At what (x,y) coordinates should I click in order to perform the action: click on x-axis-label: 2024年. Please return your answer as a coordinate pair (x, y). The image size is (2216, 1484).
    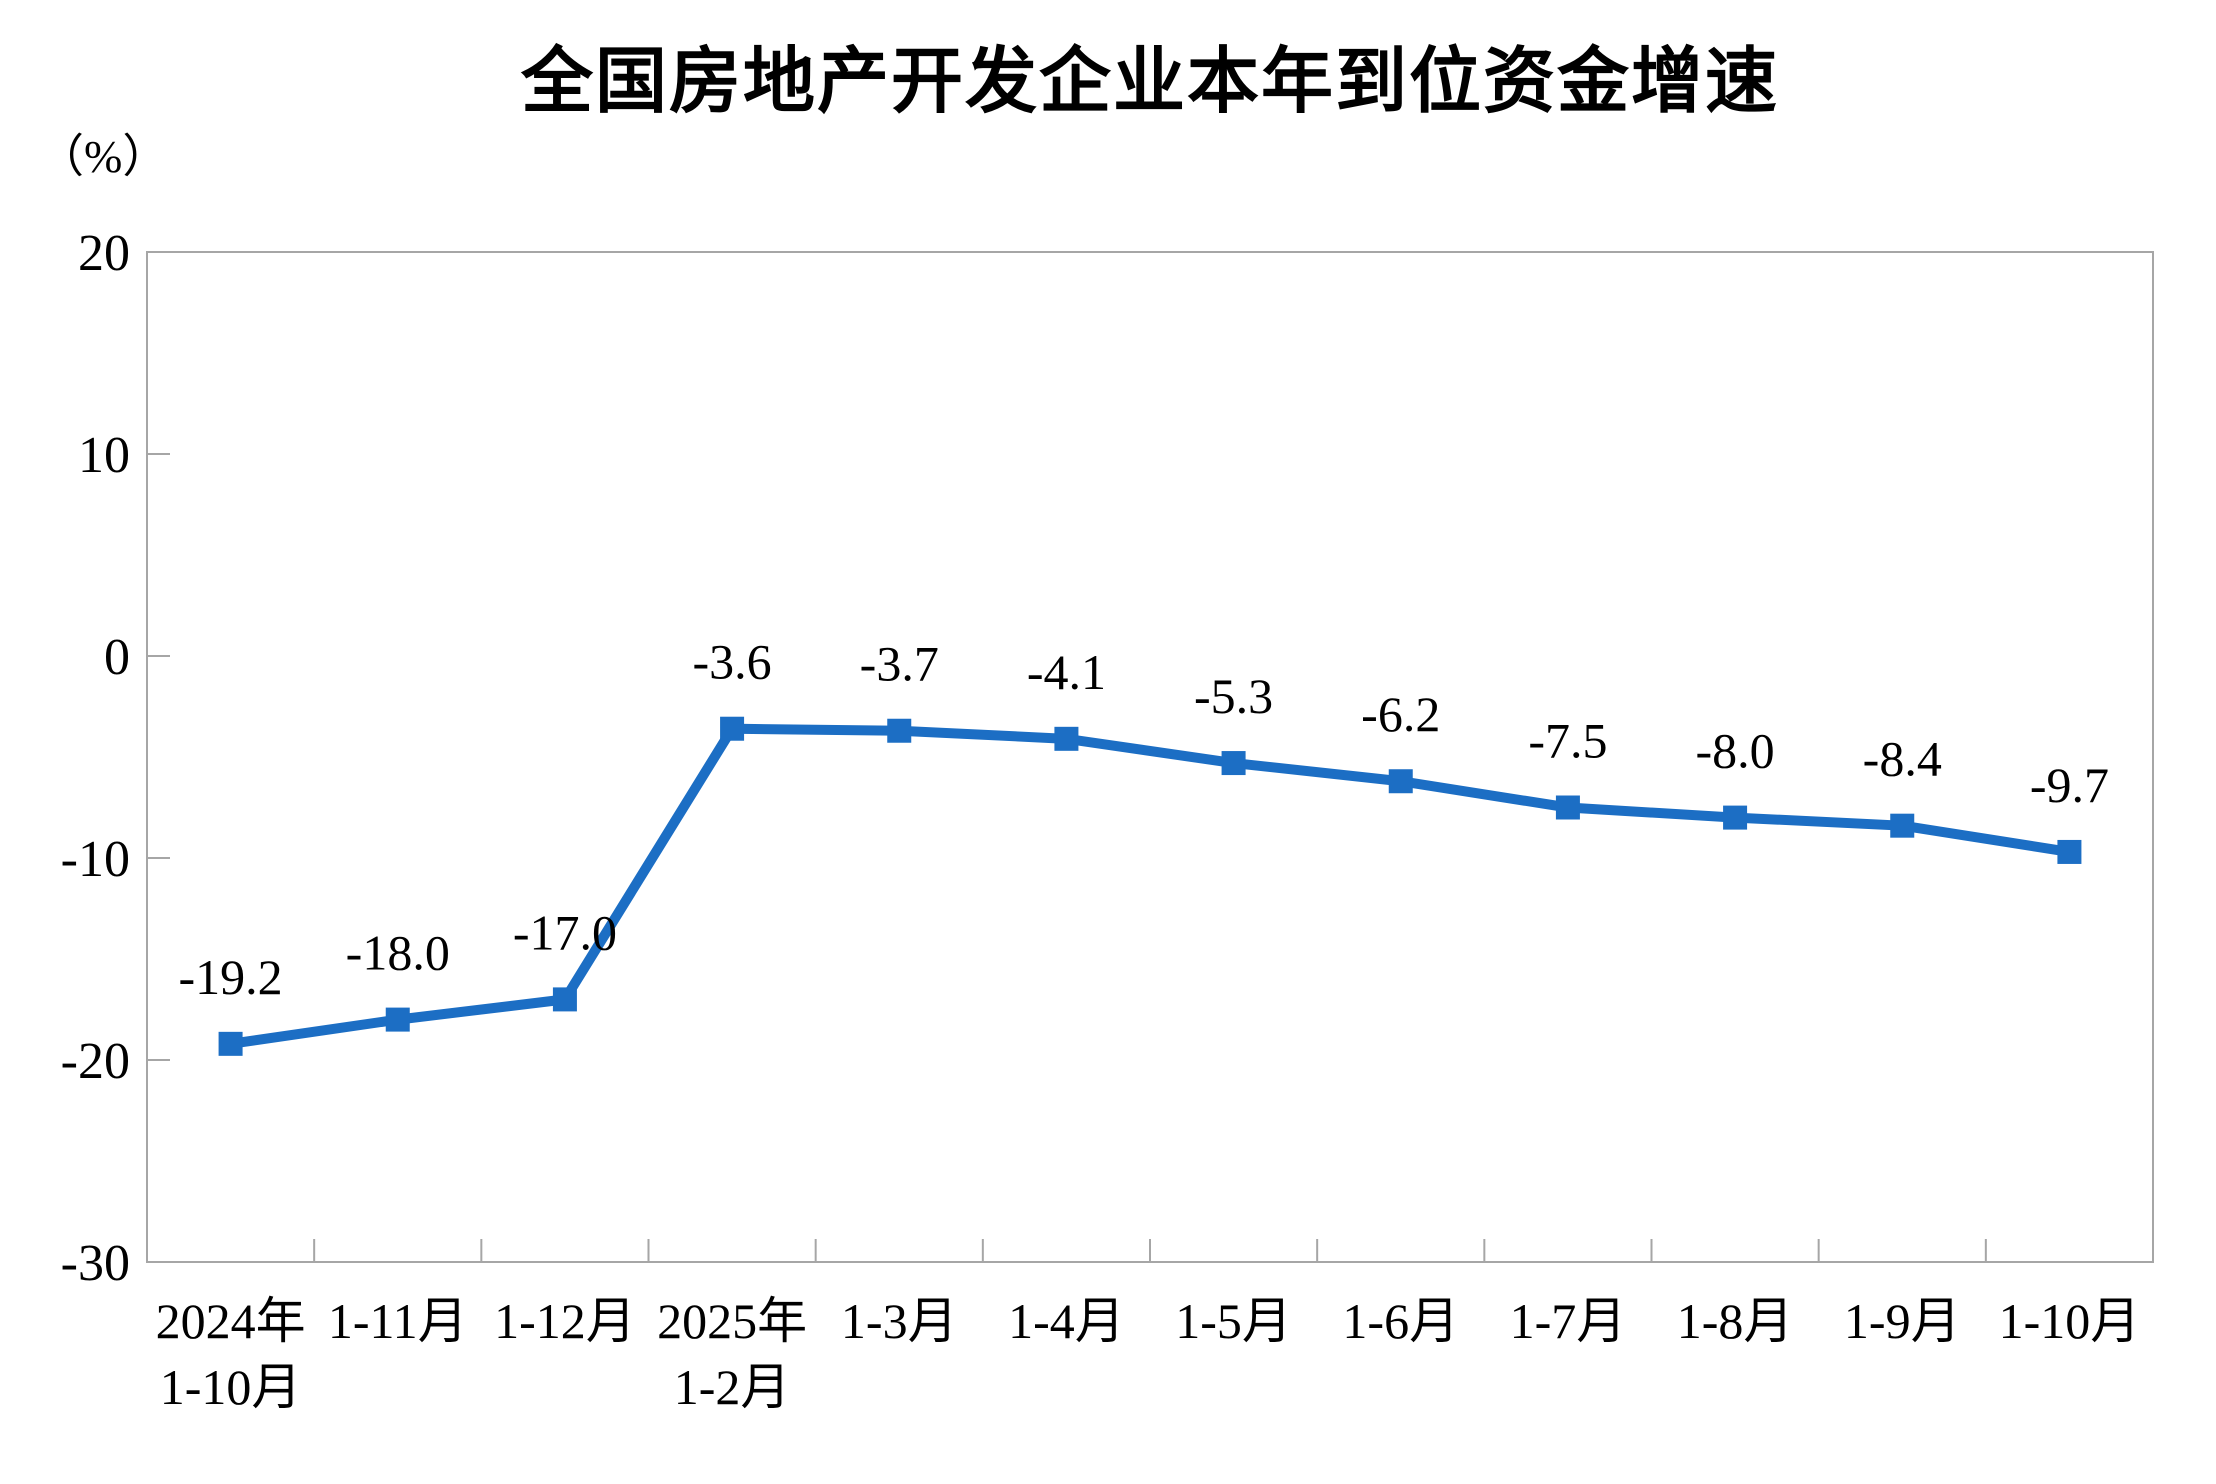
    Looking at the image, I should click on (231, 1321).